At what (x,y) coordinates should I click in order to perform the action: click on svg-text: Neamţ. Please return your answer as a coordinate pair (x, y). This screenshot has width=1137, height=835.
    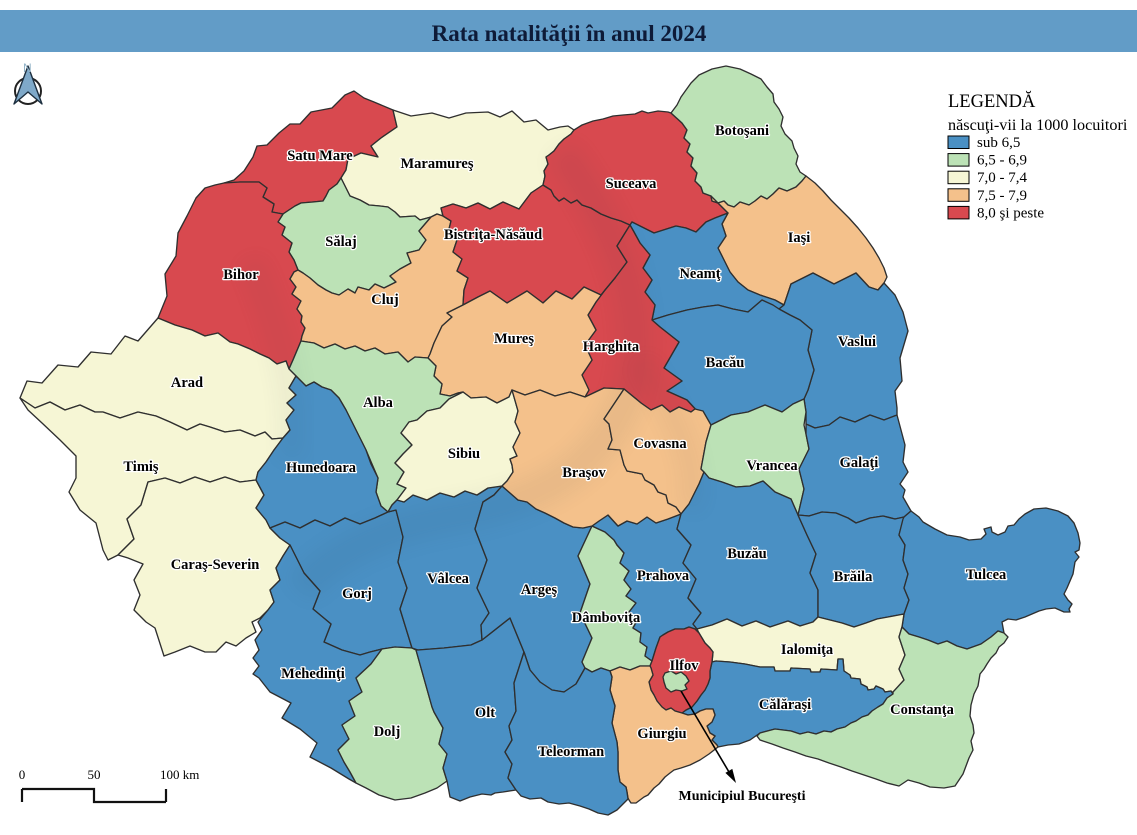
    Looking at the image, I should click on (699, 274).